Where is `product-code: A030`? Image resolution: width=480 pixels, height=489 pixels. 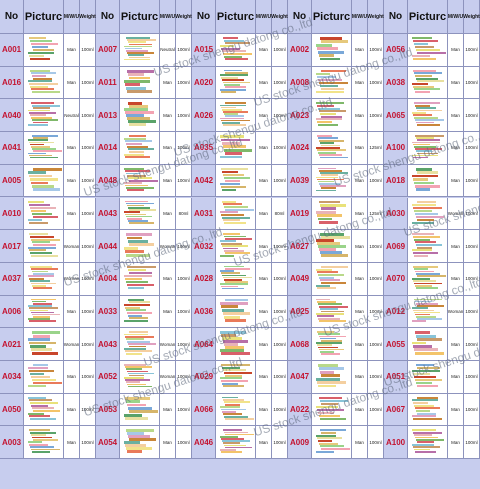 product-code: A030 is located at coordinates (396, 214).